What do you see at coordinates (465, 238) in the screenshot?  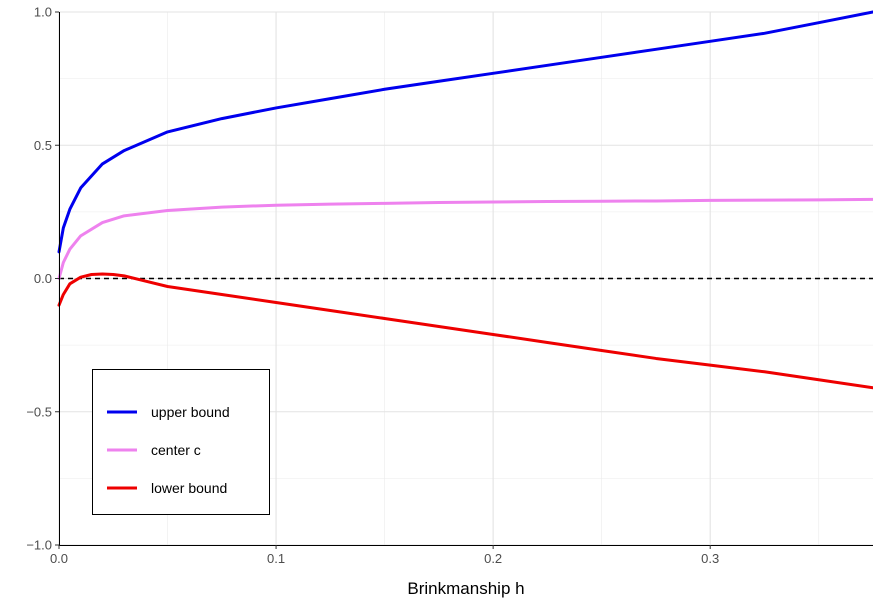 I see `series-line-center-c` at bounding box center [465, 238].